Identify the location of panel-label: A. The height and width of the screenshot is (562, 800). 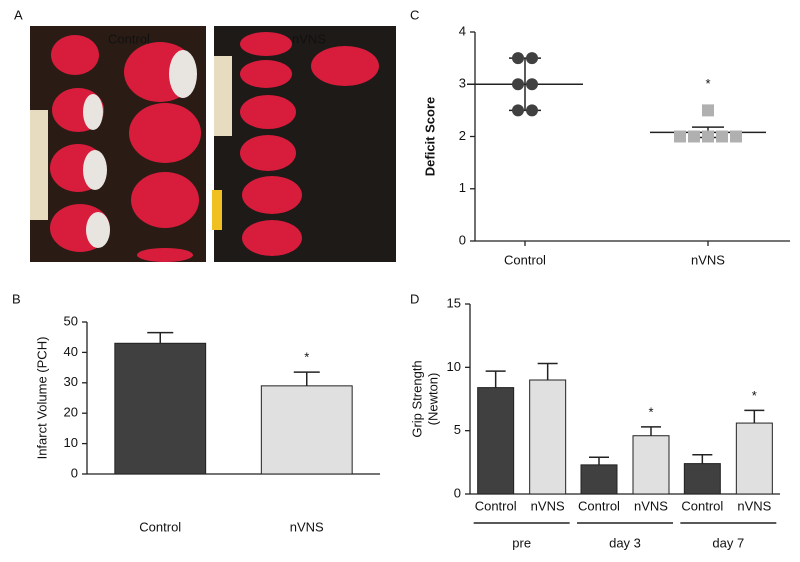
(18, 14).